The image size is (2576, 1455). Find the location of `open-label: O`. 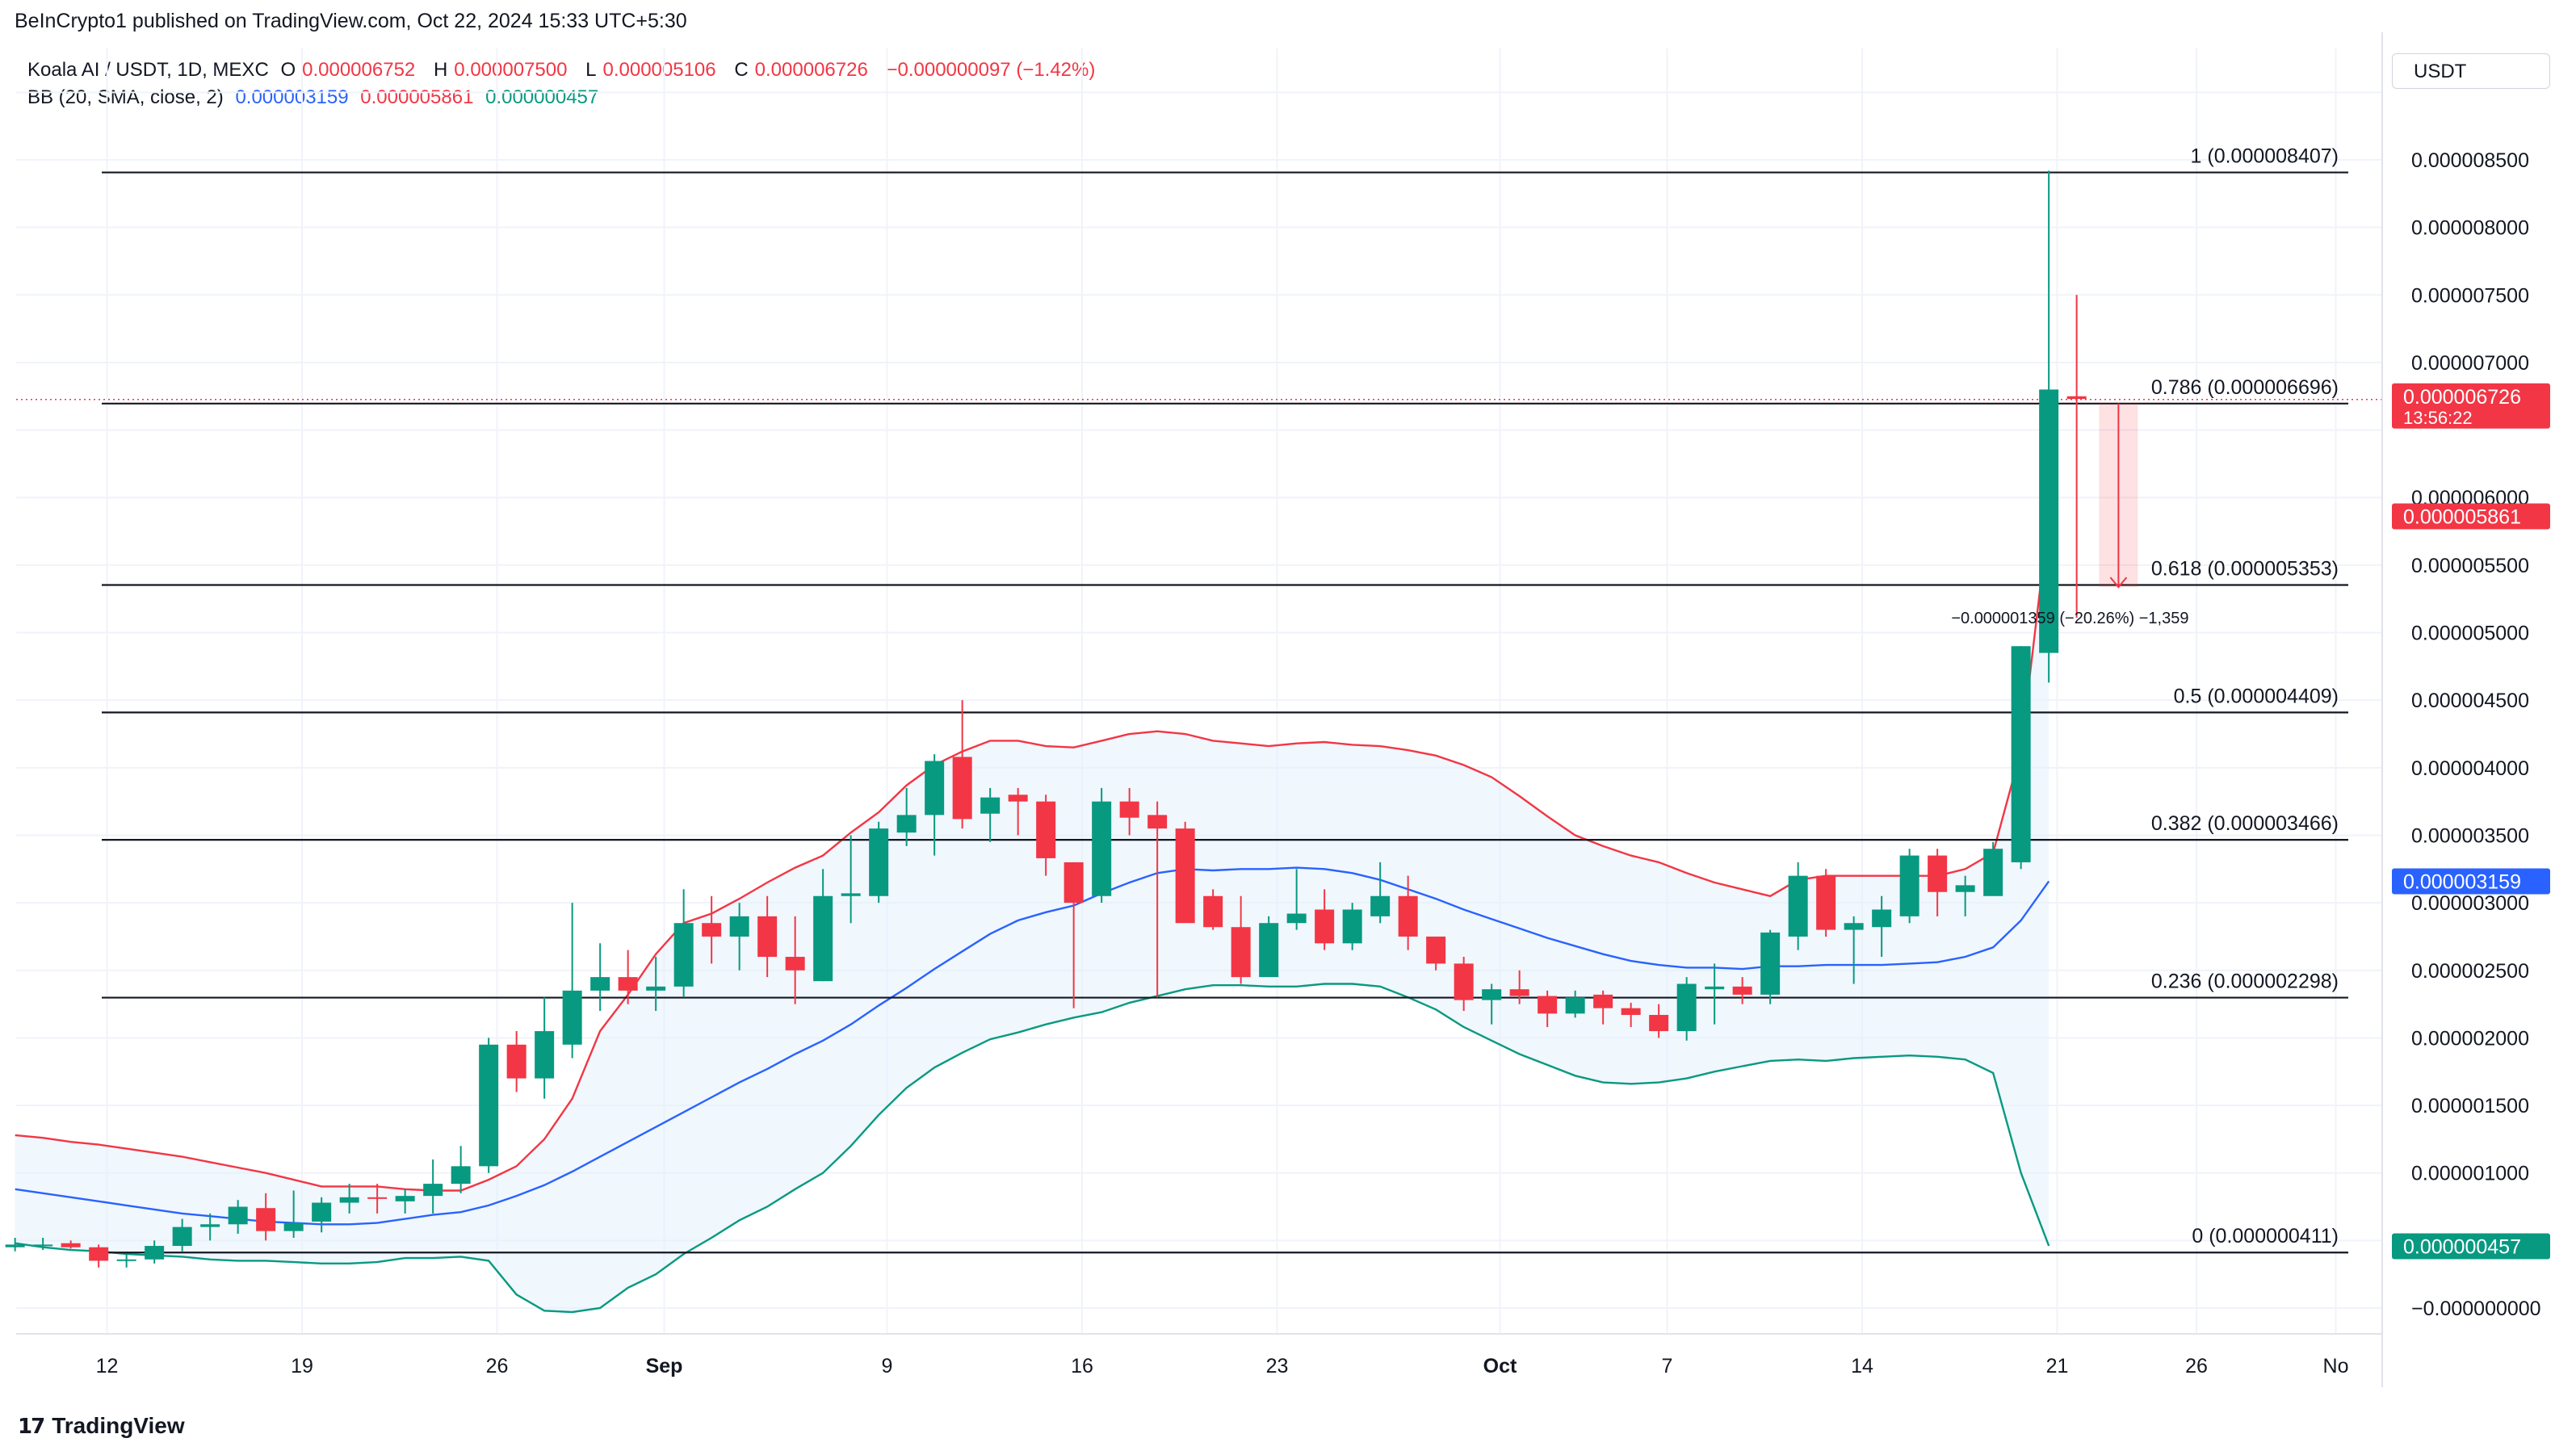

open-label: O is located at coordinates (288, 70).